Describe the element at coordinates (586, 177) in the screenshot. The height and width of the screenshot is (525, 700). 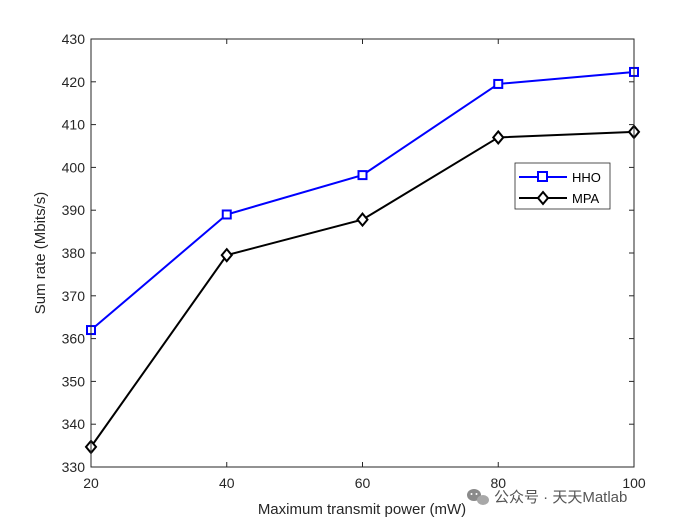
I see `legend-label-hho: HHO` at that location.